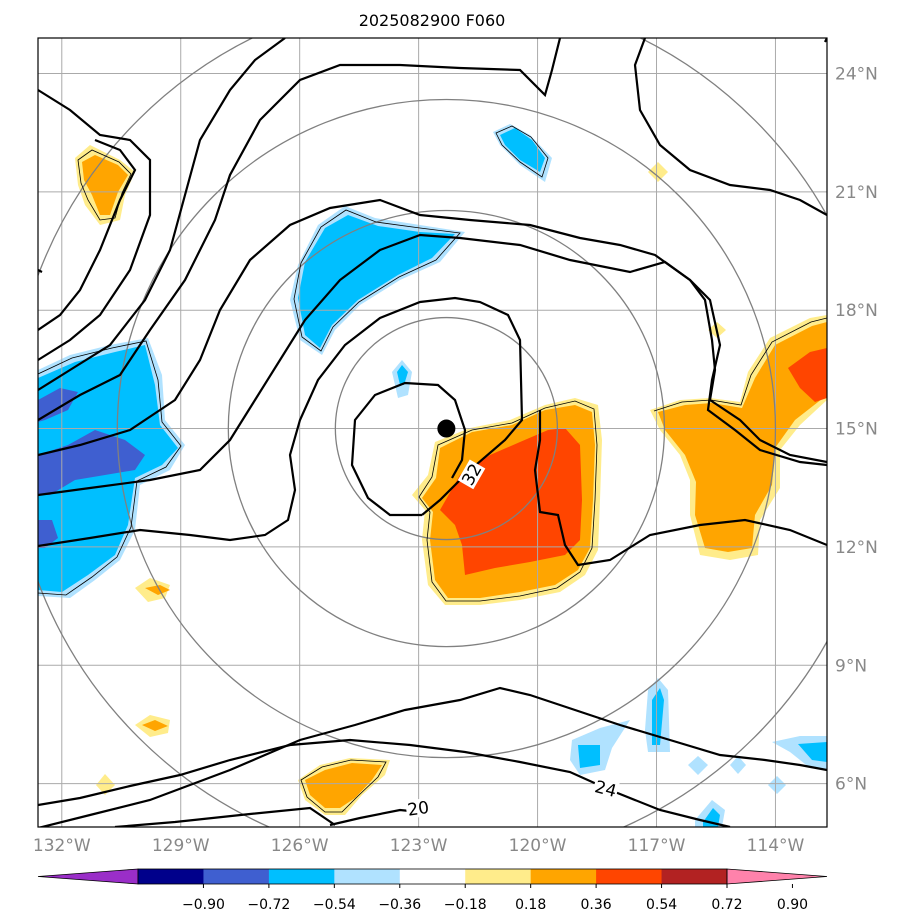 The width and height of the screenshot is (897, 924). I want to click on lon-tick-label: 117°W, so click(657, 846).